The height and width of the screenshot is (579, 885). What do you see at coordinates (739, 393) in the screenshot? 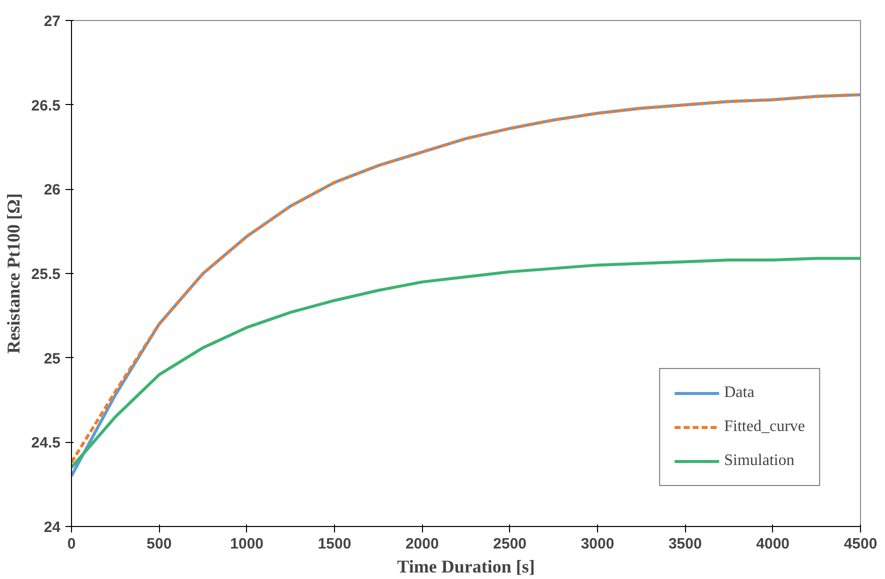
I see `legend-label: Data` at bounding box center [739, 393].